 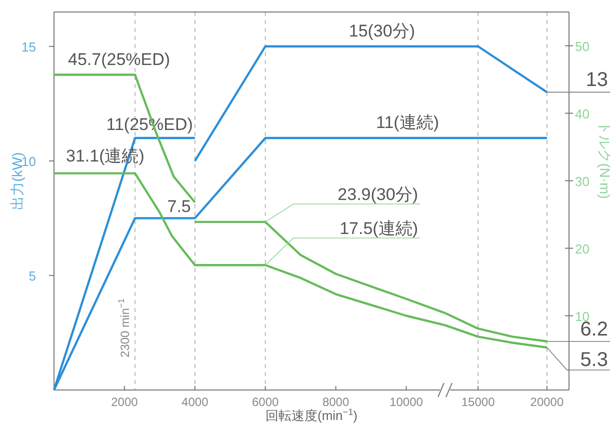 I want to click on value-label: 17.5(連続), so click(x=342, y=242).